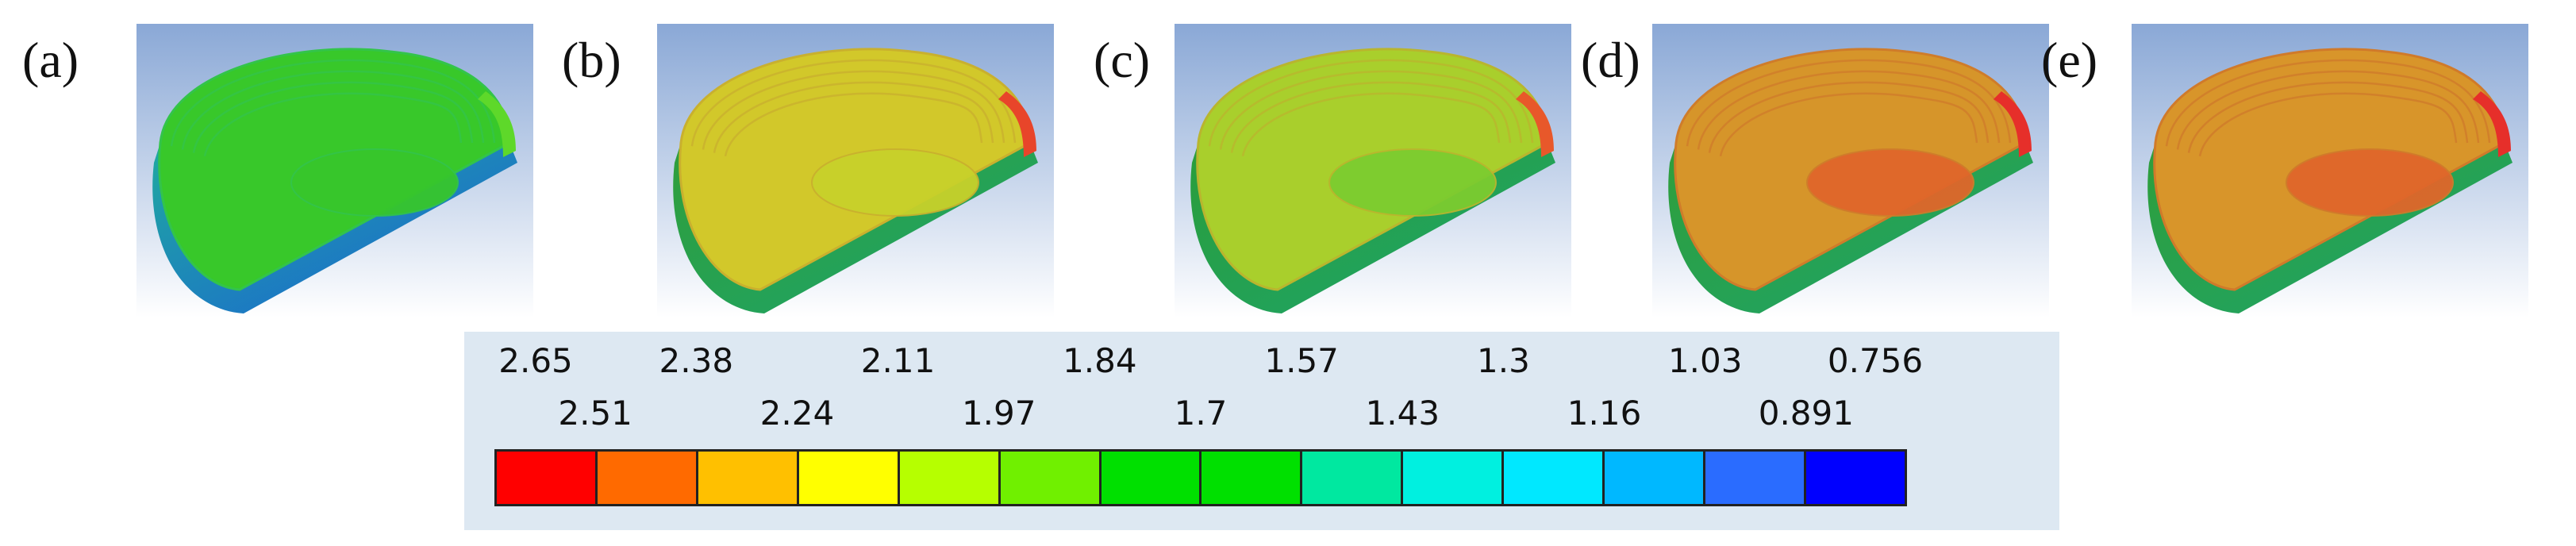 This screenshot has height=546, width=2576. What do you see at coordinates (50, 60) in the screenshot?
I see `panel-label: (a)` at bounding box center [50, 60].